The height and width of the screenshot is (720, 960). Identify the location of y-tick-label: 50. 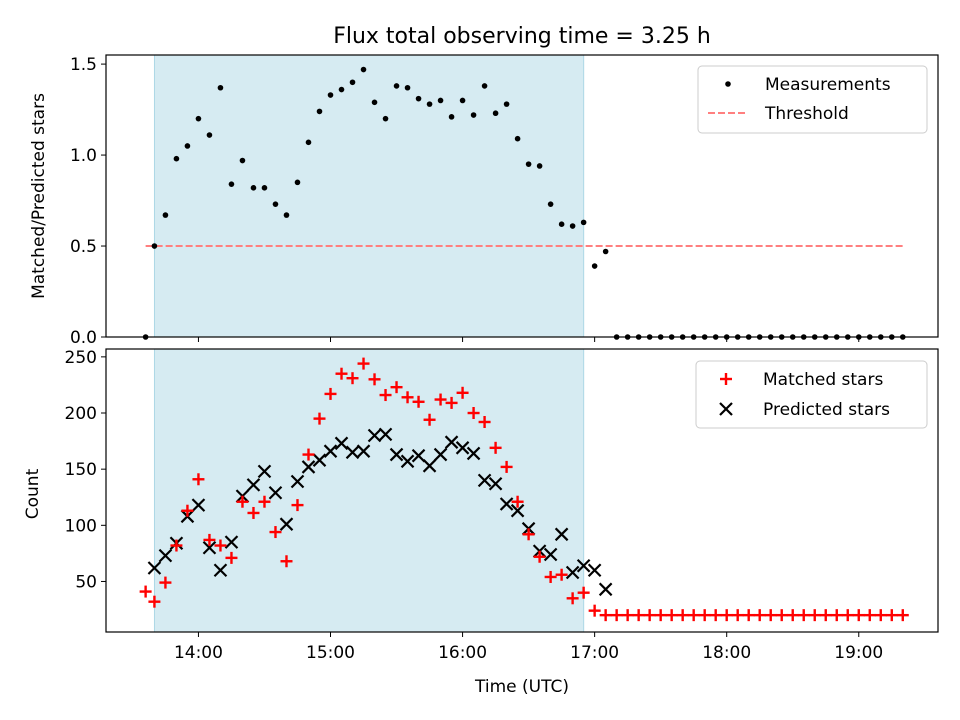
(86, 582).